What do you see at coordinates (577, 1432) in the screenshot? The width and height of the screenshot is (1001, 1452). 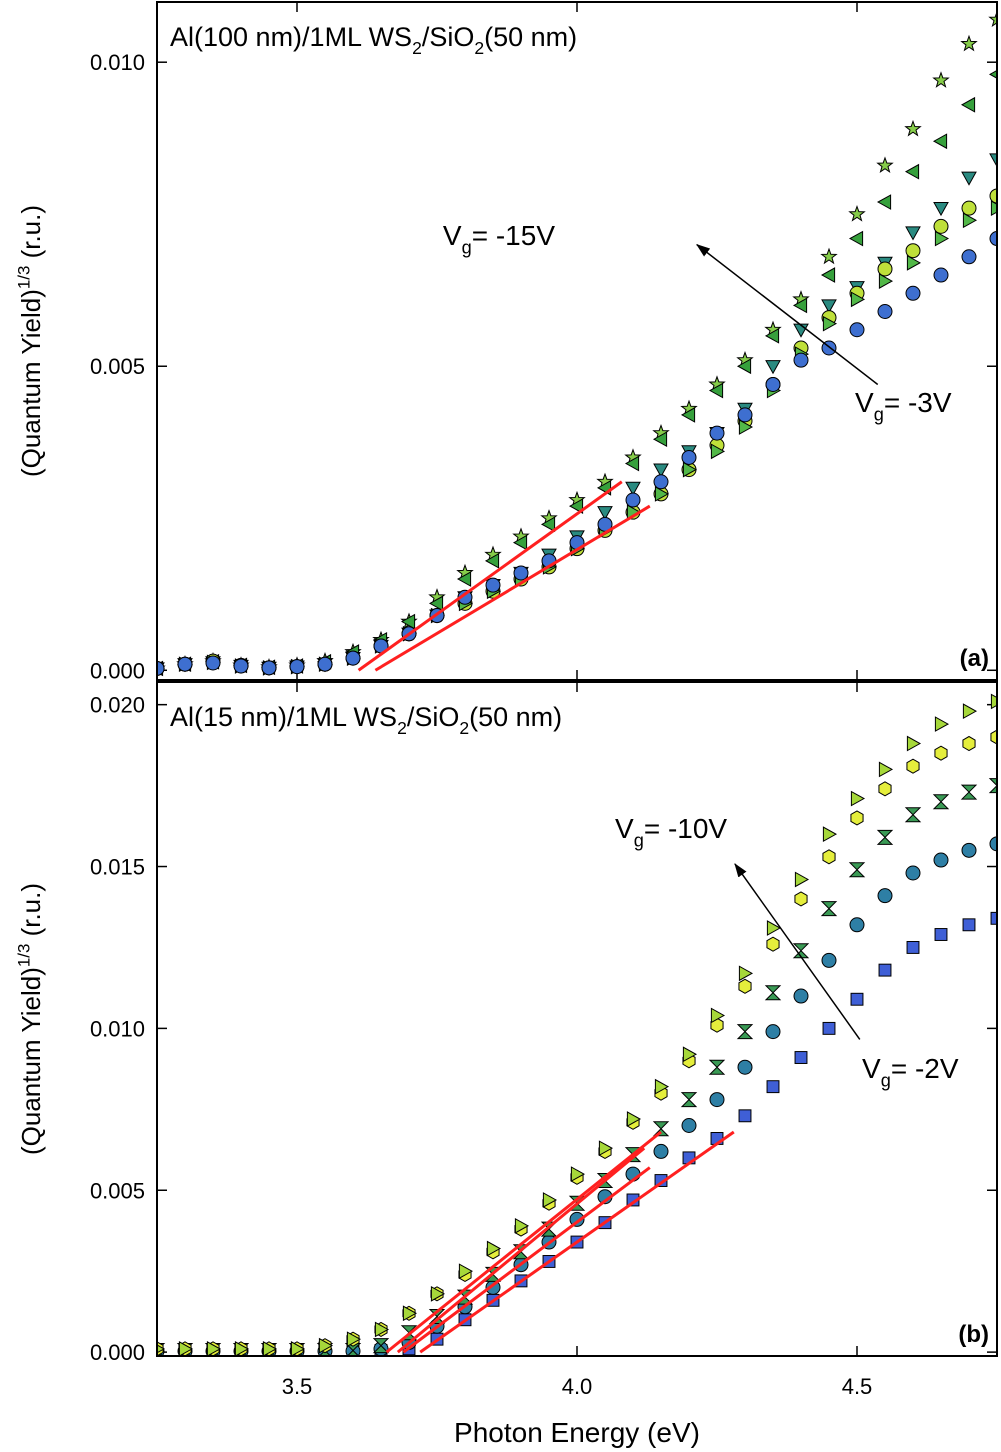 I see `x-axis-label: Photon Energy (eV)` at bounding box center [577, 1432].